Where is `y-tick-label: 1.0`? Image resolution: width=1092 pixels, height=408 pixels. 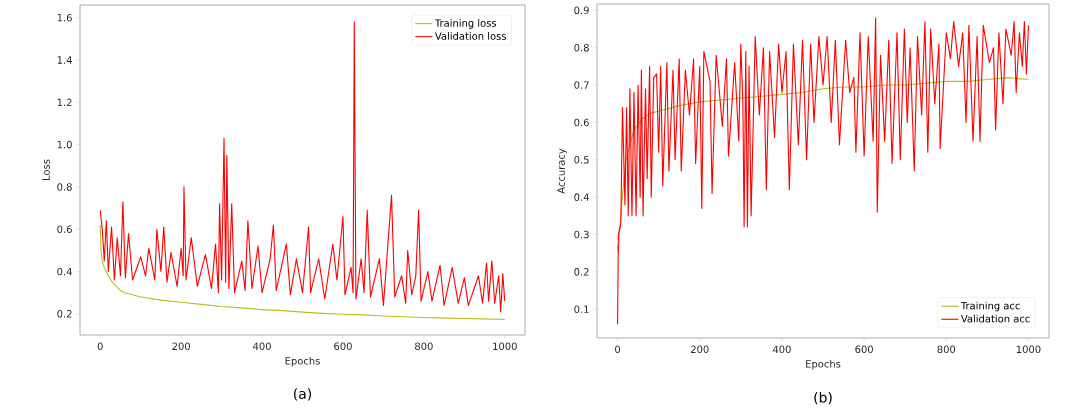
y-tick-label: 1.0 is located at coordinates (64, 144).